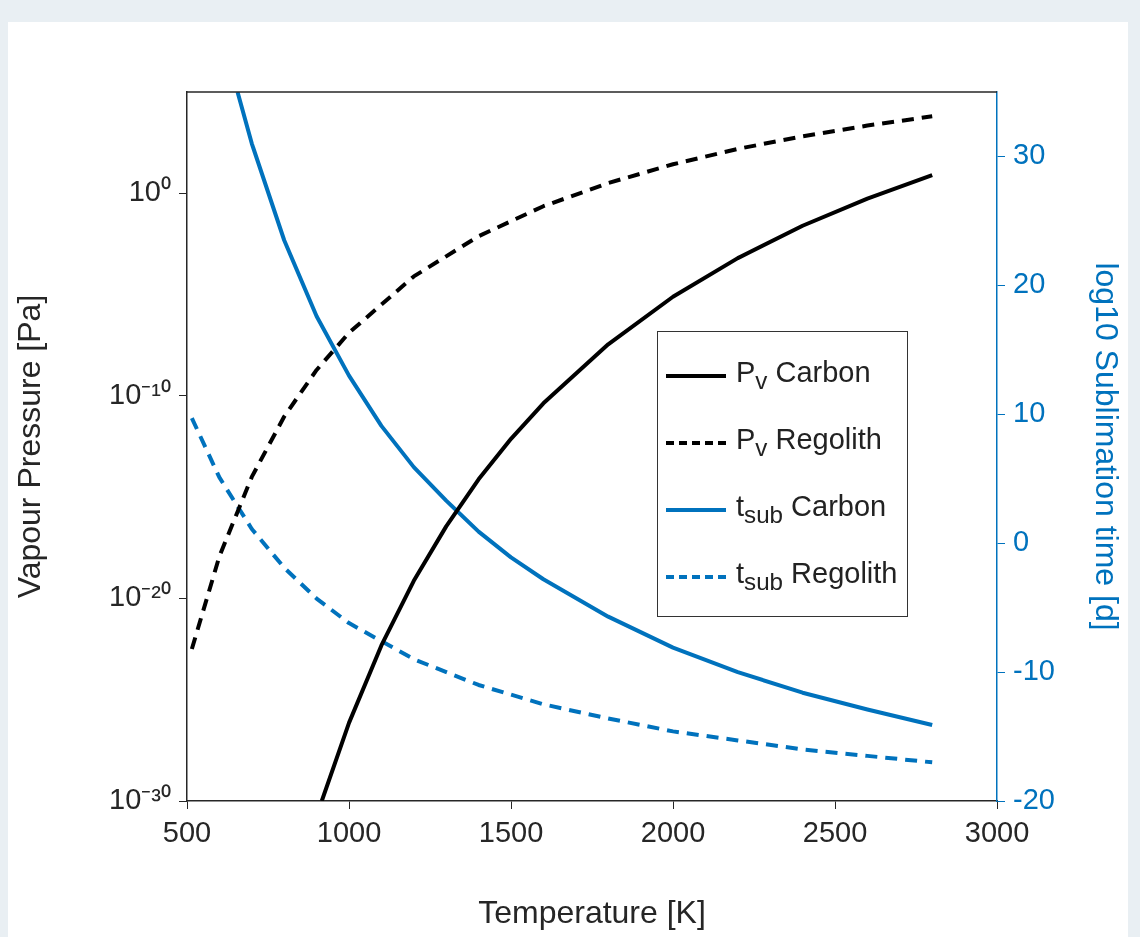  What do you see at coordinates (349, 832) in the screenshot?
I see `x-tick-label: 1000` at bounding box center [349, 832].